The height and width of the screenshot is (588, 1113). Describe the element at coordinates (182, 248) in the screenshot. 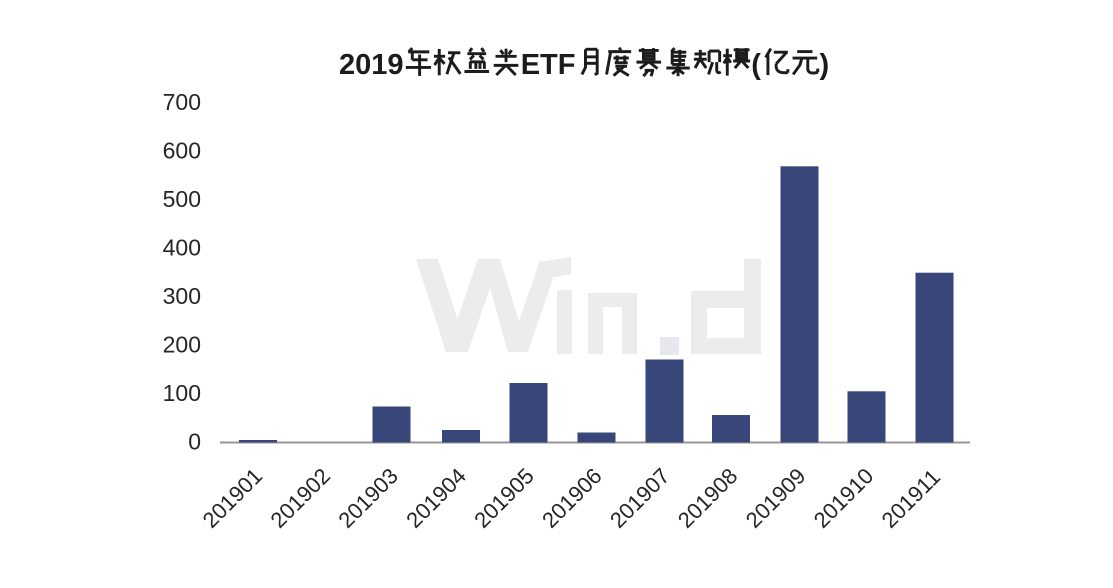

I see `svg-text: 400` at that location.